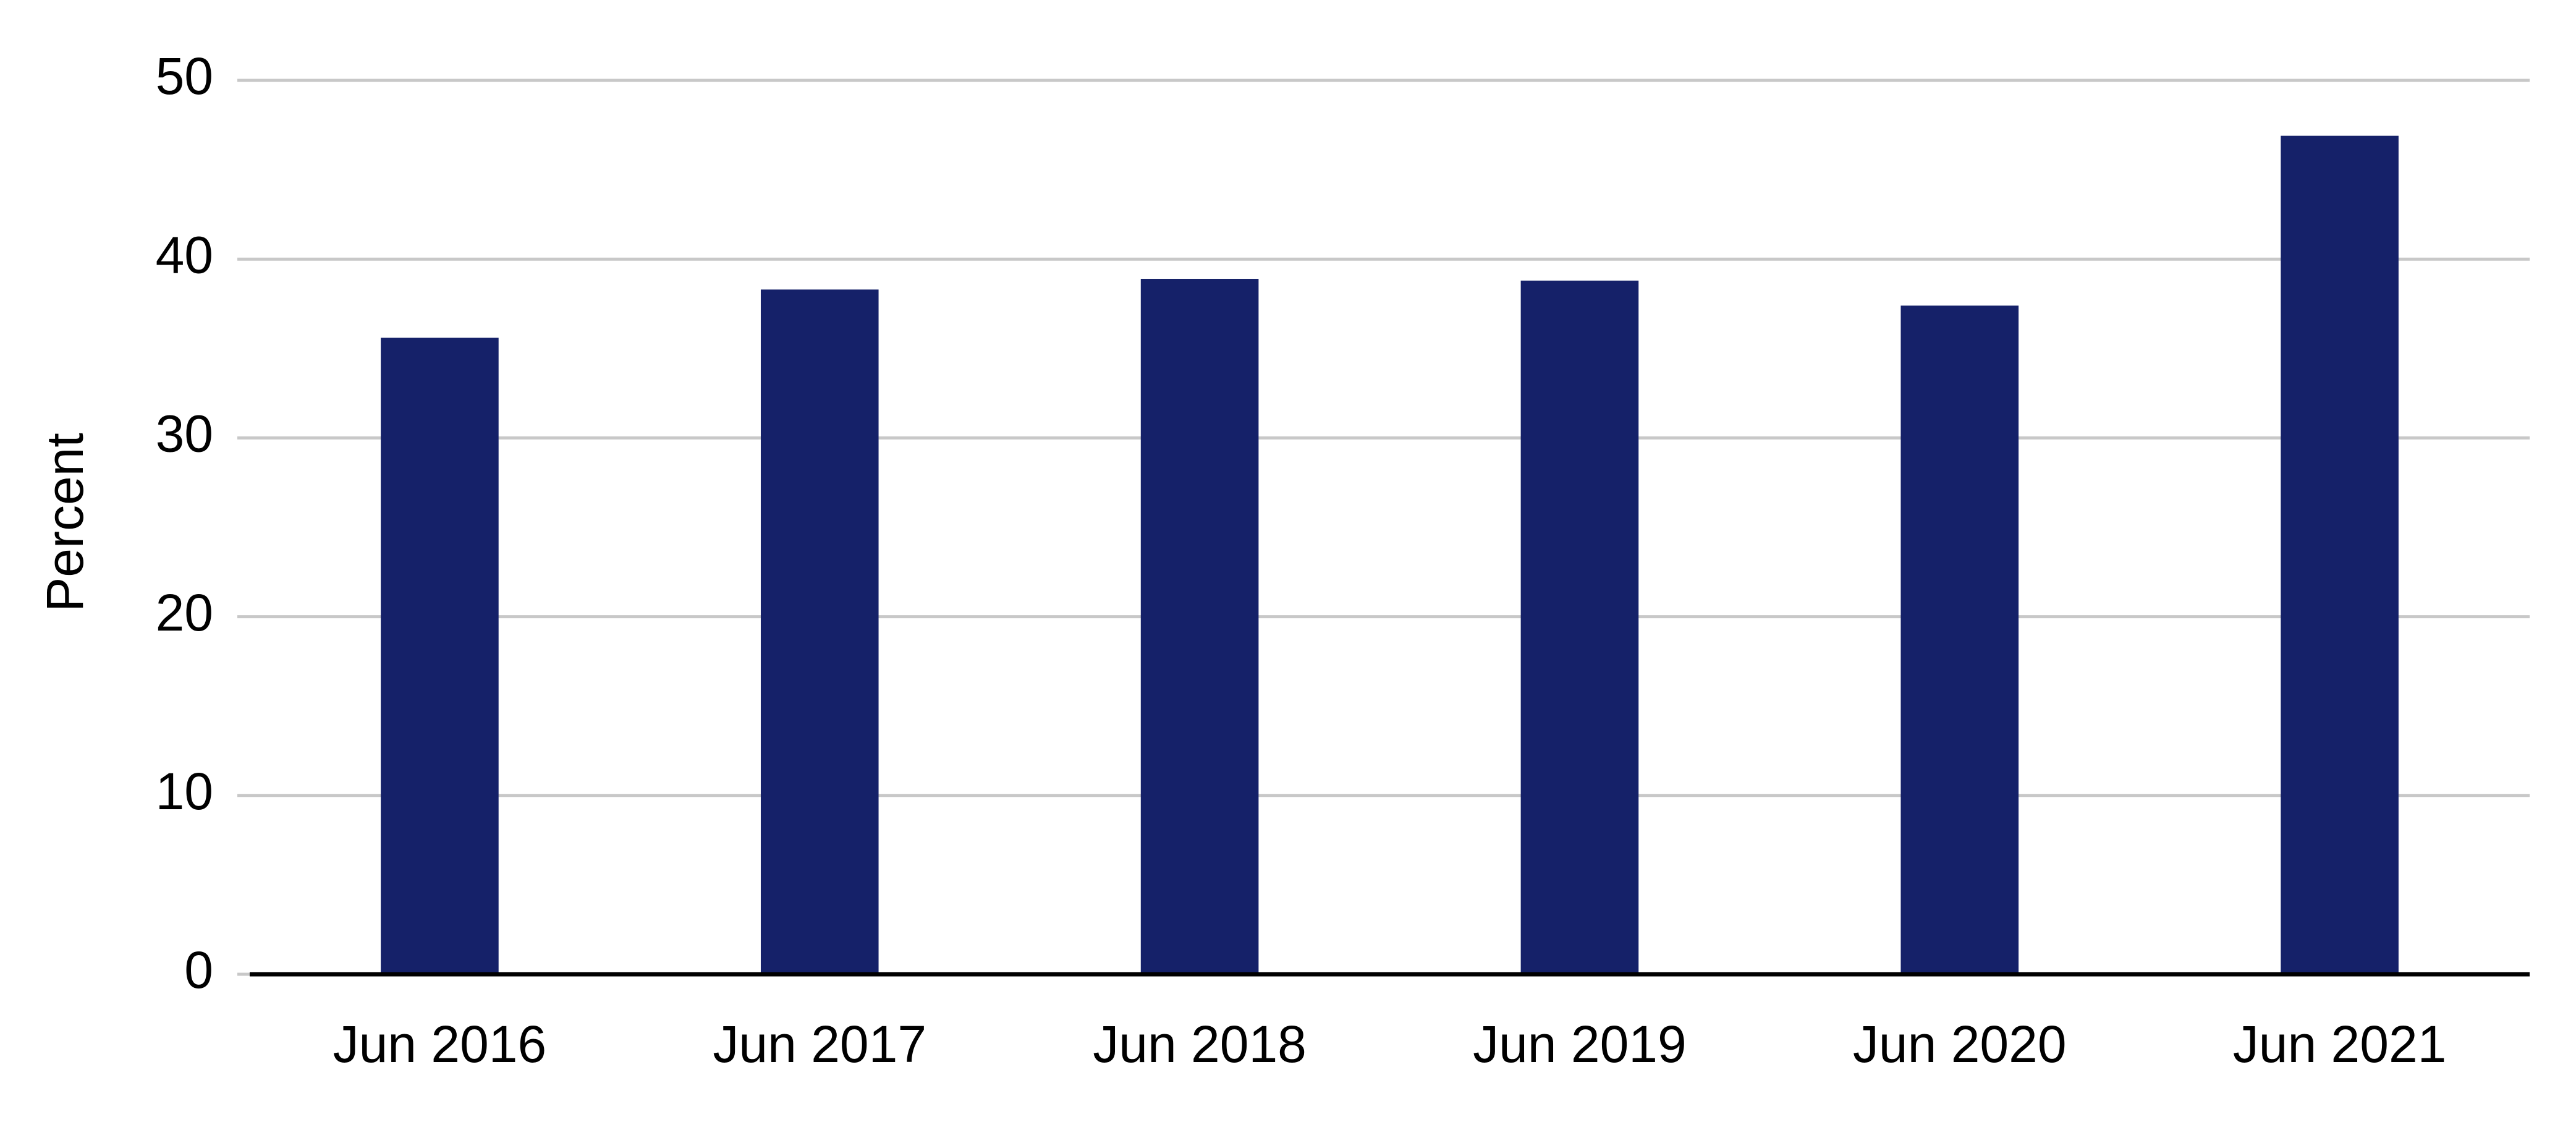  I want to click on x-tick-label: Jun 2020, so click(1960, 1044).